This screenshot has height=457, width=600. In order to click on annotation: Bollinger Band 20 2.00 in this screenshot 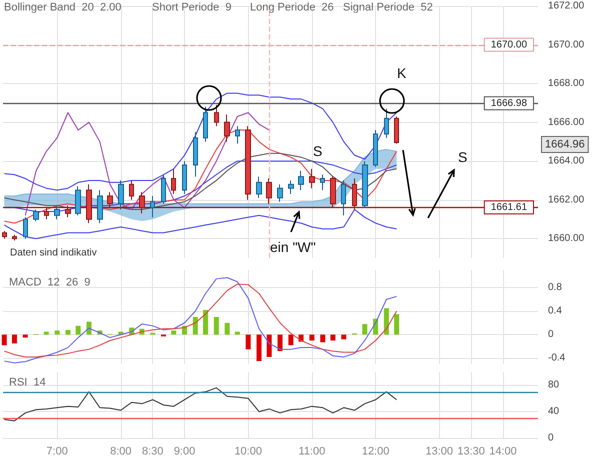, I will do `click(63, 8)`.